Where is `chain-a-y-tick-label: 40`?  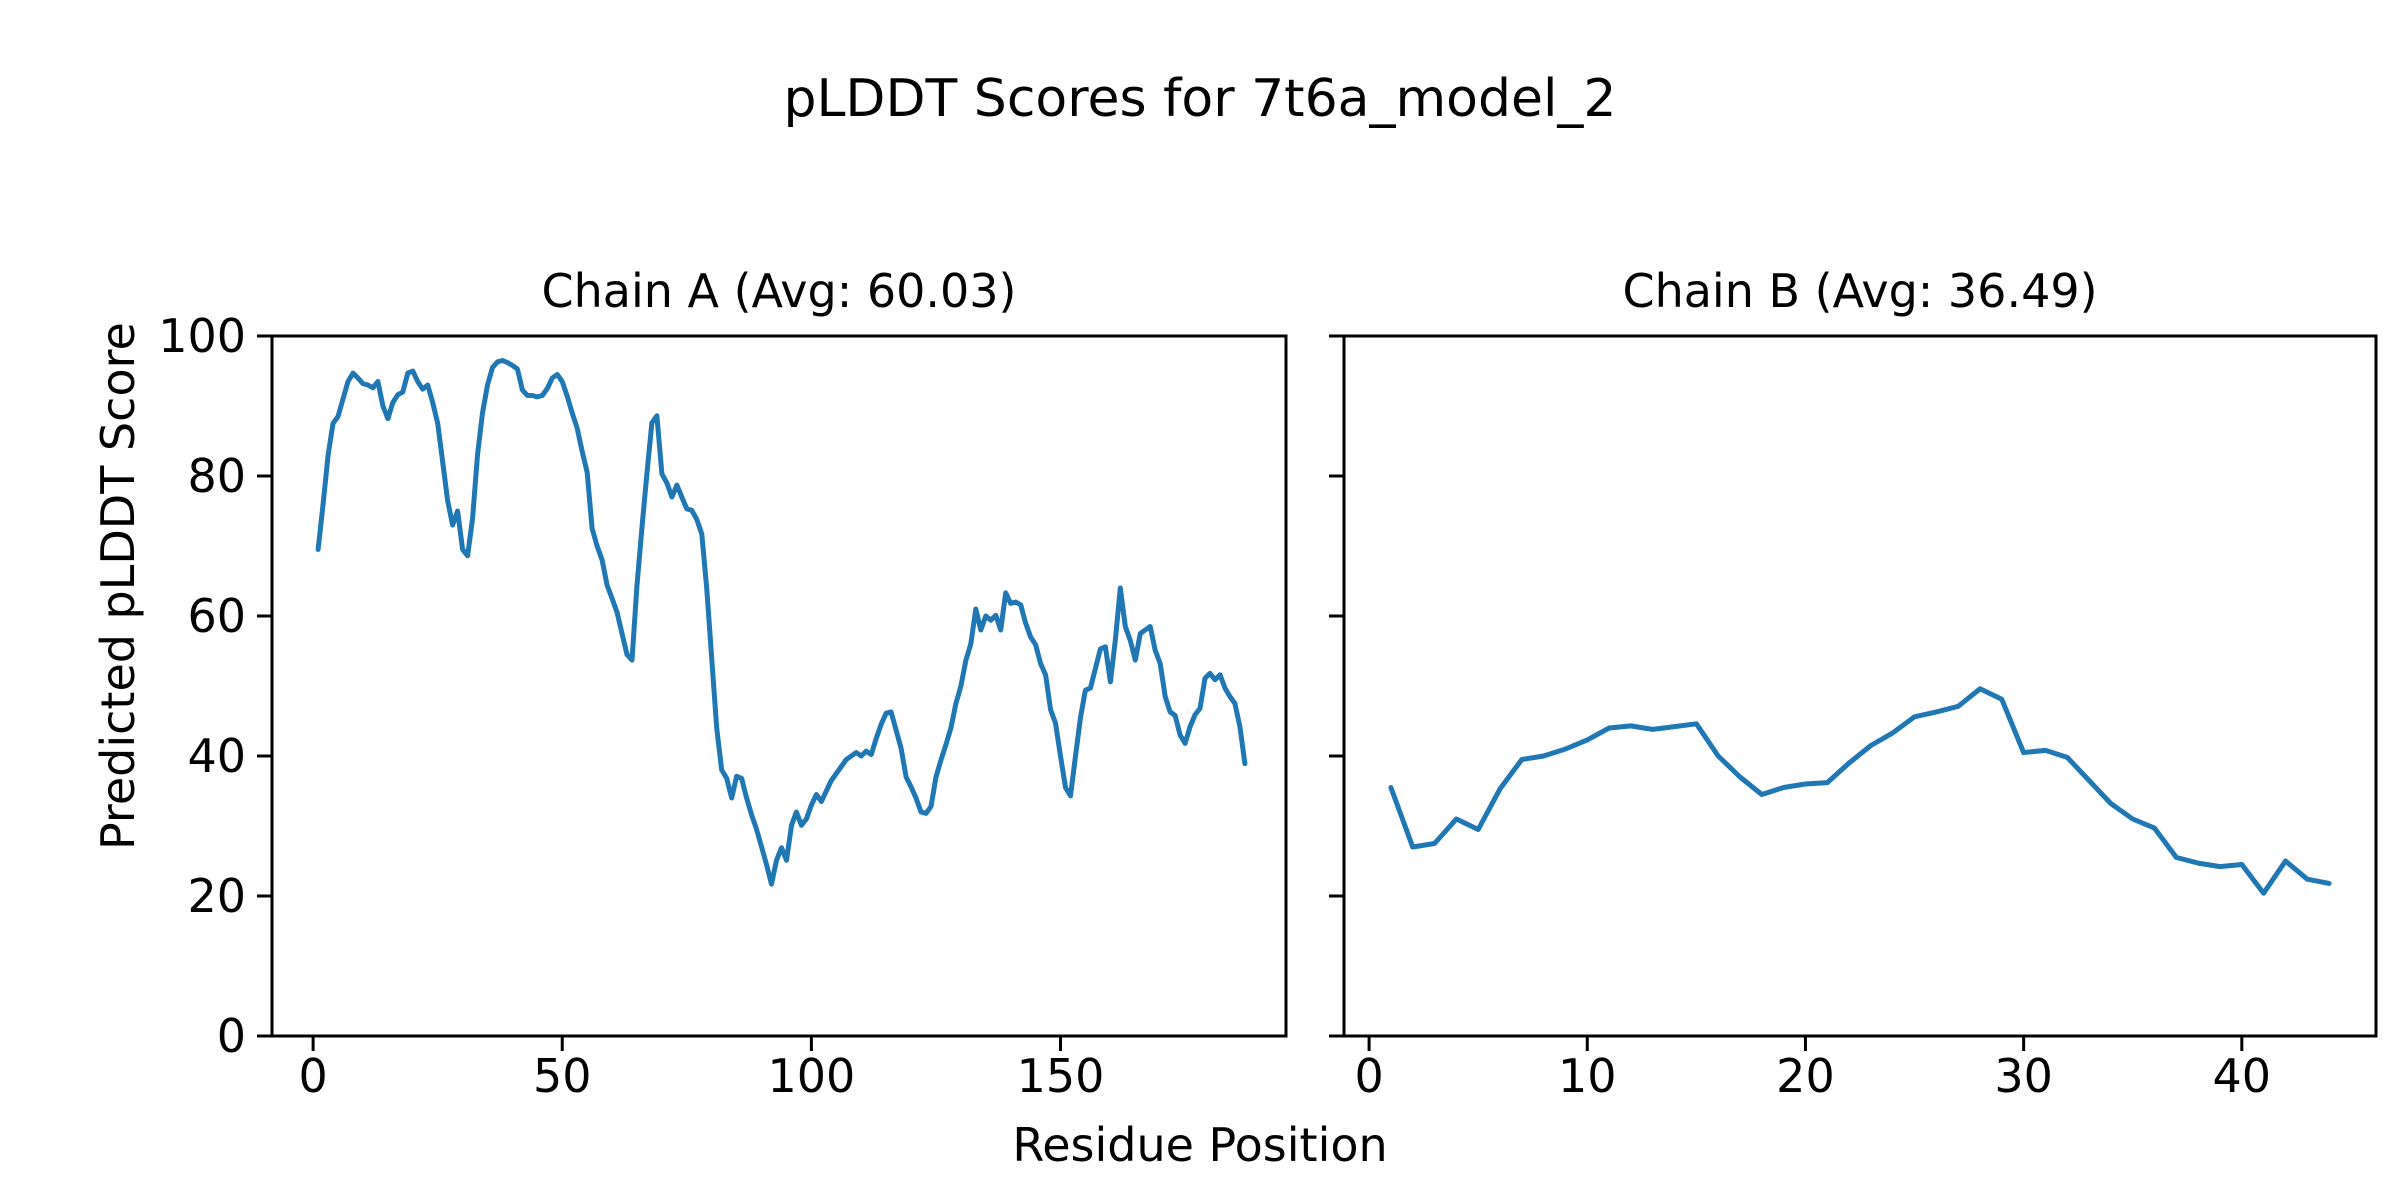 chain-a-y-tick-label: 40 is located at coordinates (216, 756).